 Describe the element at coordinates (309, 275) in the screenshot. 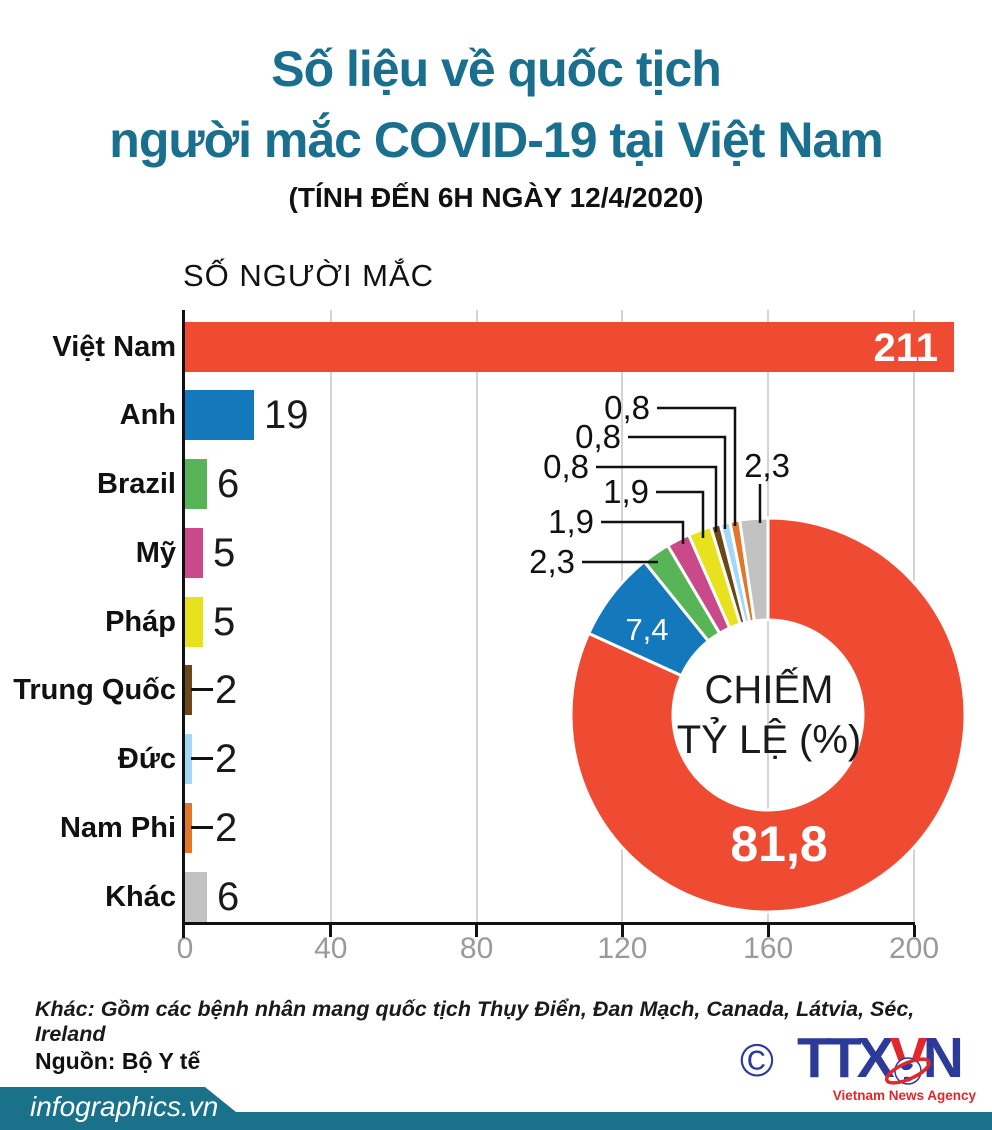

I see `bar-chart-title: SỐ NGƯỜI MẮC` at that location.